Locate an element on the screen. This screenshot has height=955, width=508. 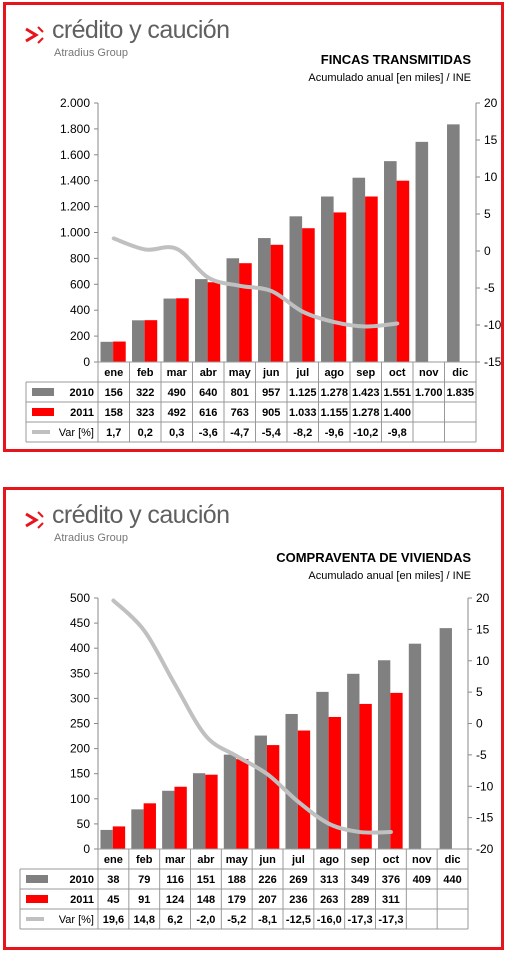
y-tick-label: 1.000 is located at coordinates (75, 233).